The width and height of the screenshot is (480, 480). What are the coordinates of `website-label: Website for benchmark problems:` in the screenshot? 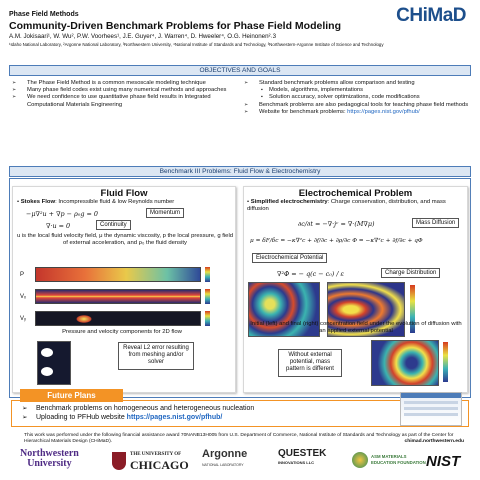 It's located at (303, 111).